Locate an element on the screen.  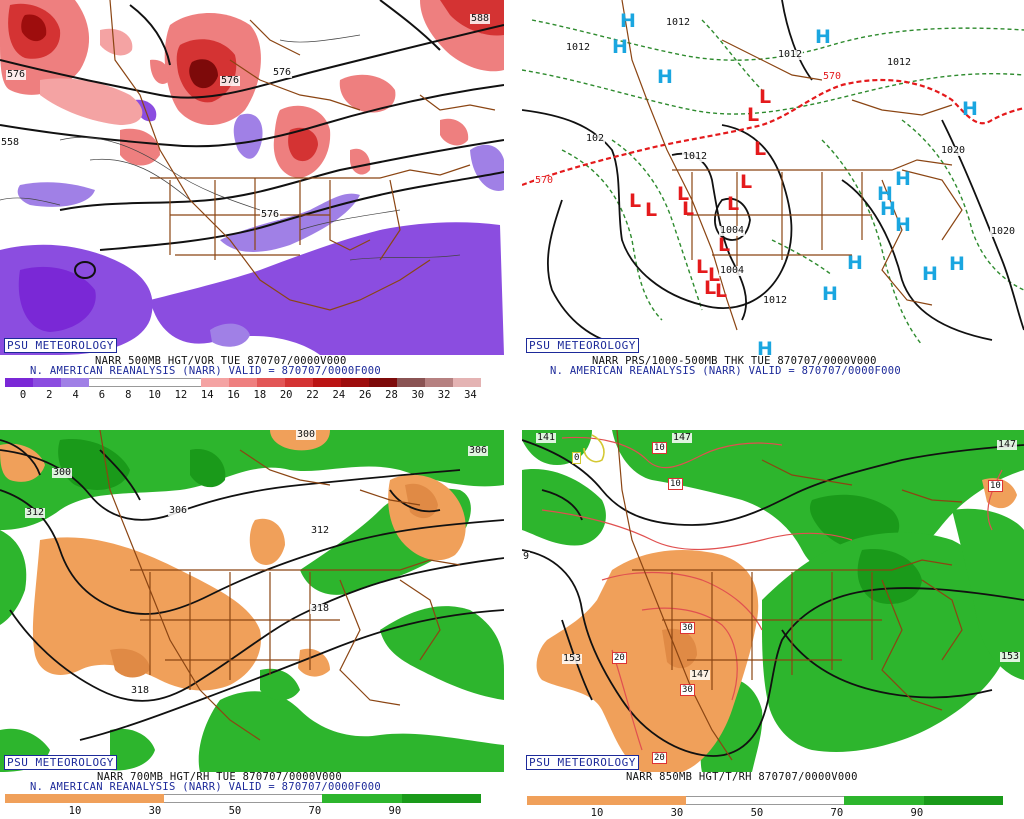
isobar-label: 102 is located at coordinates (595, 138).